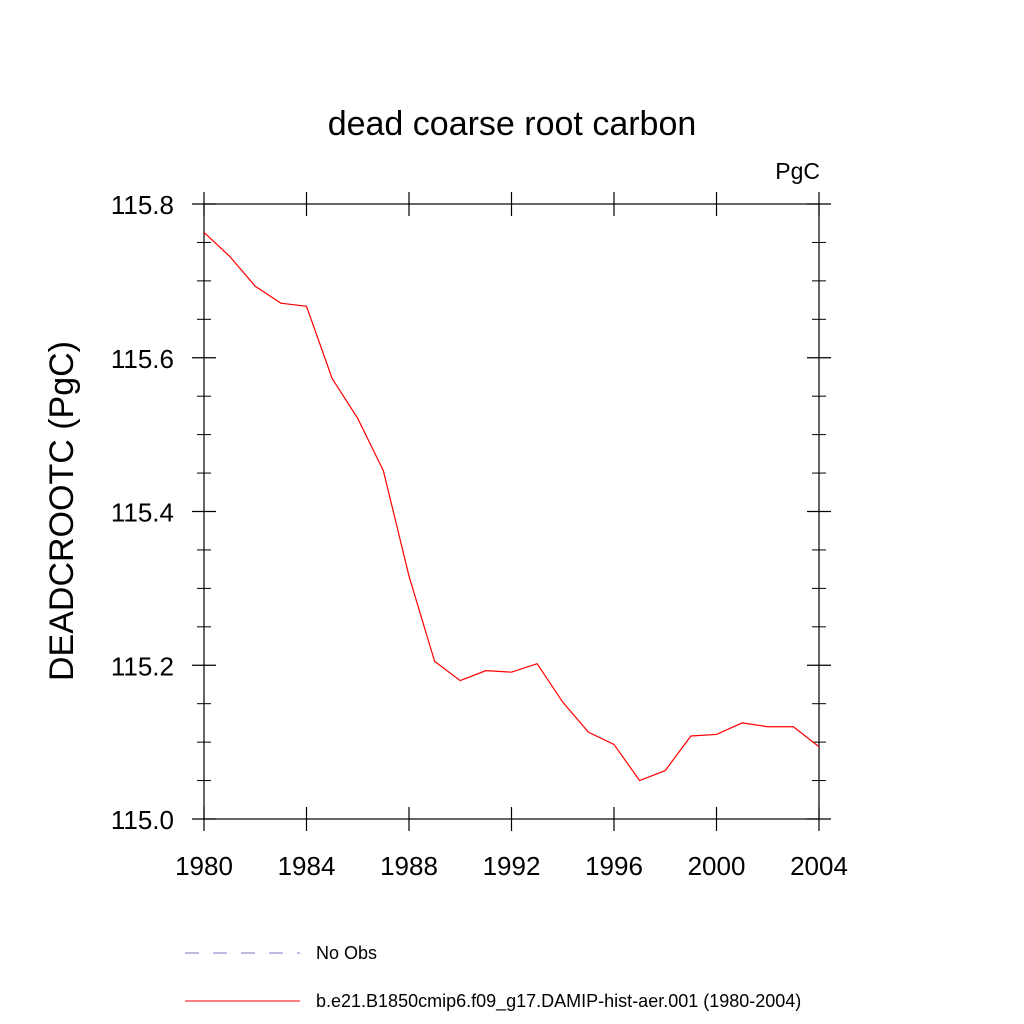 Image resolution: width=1024 pixels, height=1024 pixels. Describe the element at coordinates (819, 866) in the screenshot. I see `x-tick-label: 2004` at that location.